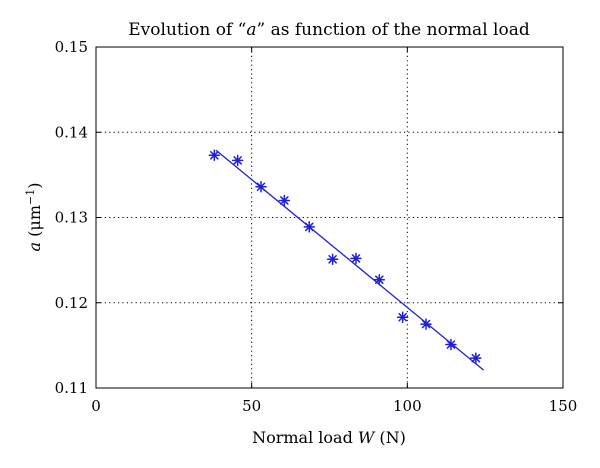  What do you see at coordinates (71, 47) in the screenshot?
I see `y-tick-label: 0.15` at bounding box center [71, 47].